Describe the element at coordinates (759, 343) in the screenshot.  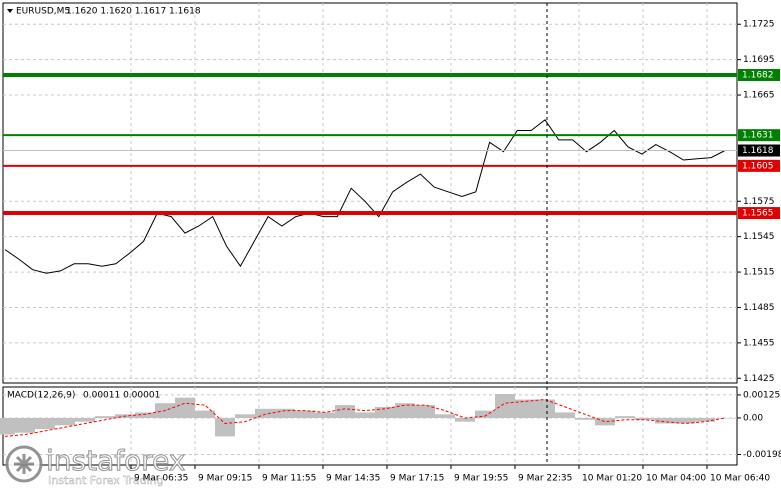
I see `y-tick-label: 1.1455` at that location.